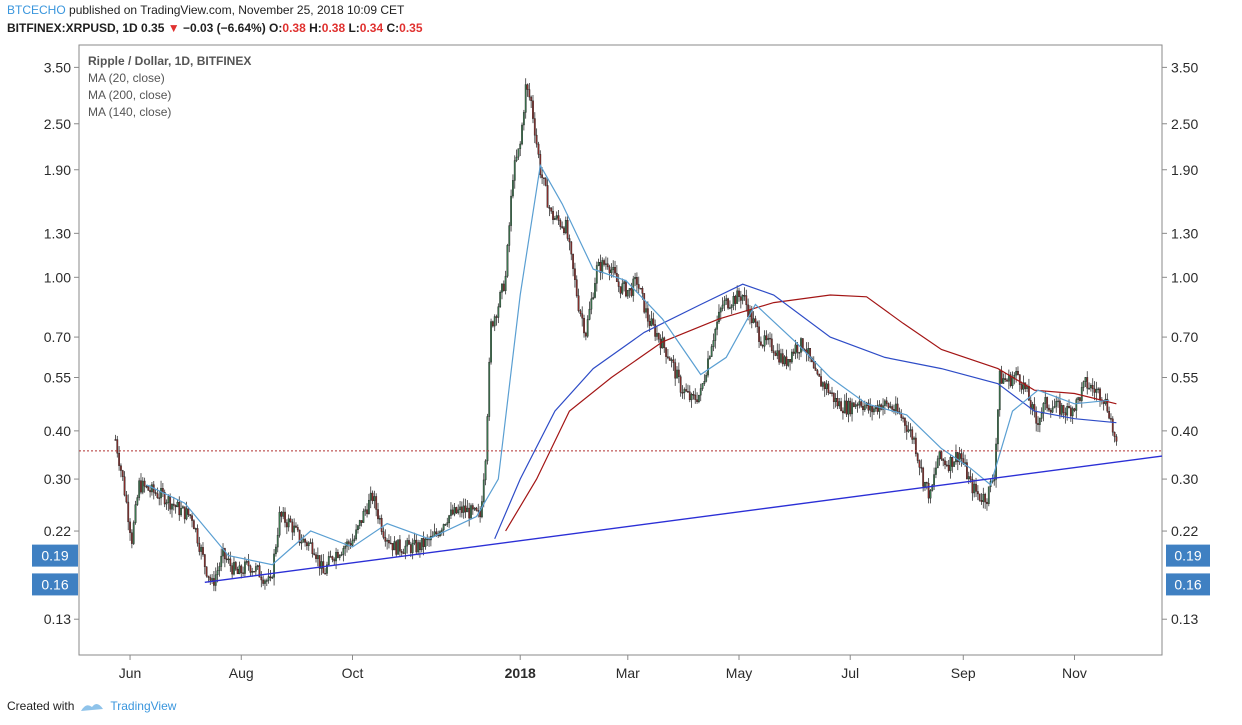  I want to click on footer: Created with TradingView, so click(91, 706).